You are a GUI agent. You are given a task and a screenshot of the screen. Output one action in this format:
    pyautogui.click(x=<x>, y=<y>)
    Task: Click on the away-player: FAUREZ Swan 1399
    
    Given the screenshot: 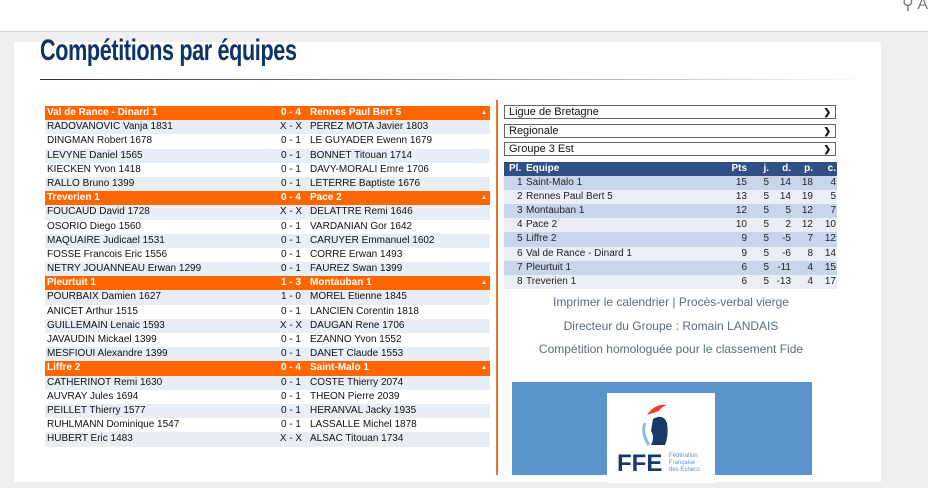 What is the action you would take?
    pyautogui.click(x=356, y=269)
    